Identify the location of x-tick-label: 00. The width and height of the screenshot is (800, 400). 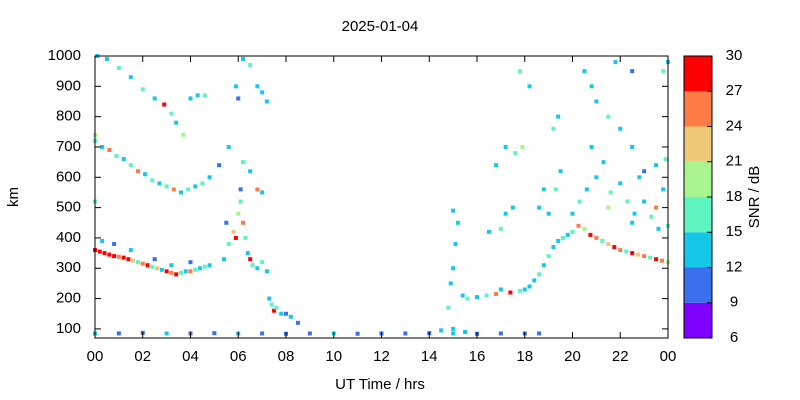
(668, 356).